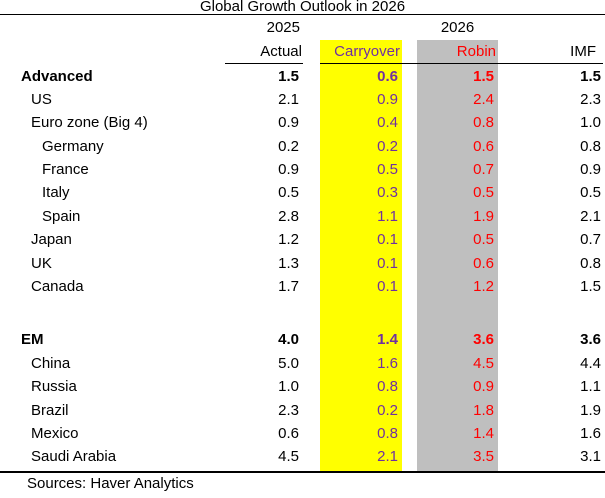 This screenshot has height=498, width=605. What do you see at coordinates (288, 216) in the screenshot?
I see `actual-value: 2.8` at bounding box center [288, 216].